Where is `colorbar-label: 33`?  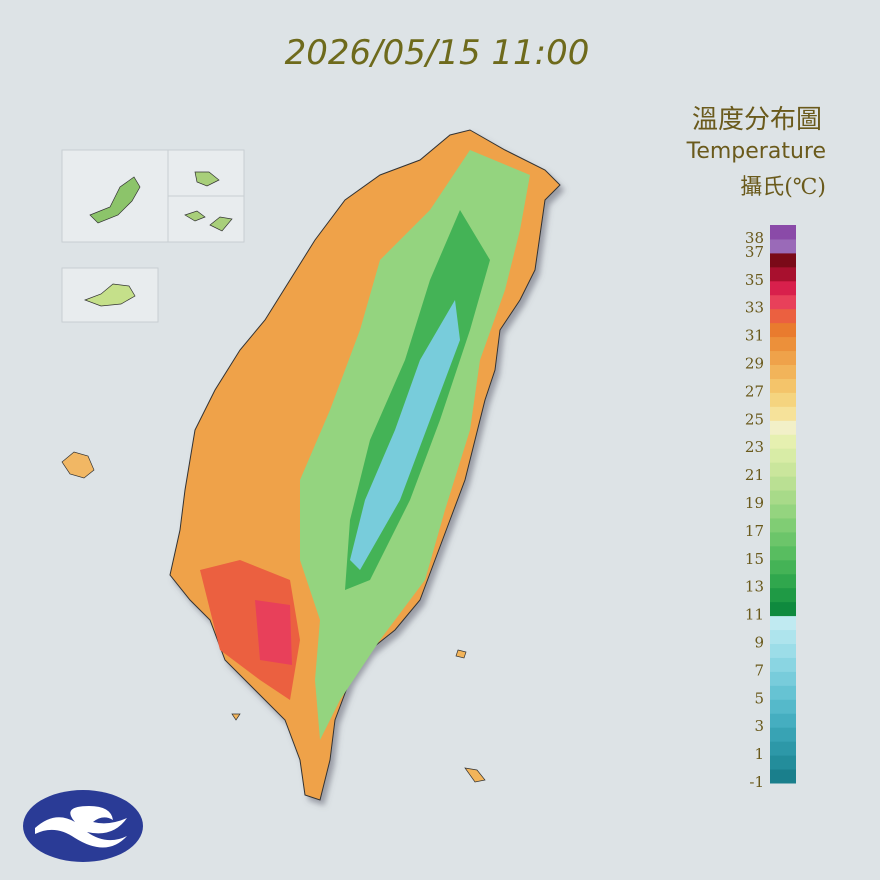
colorbar-label: 33 is located at coordinates (754, 308).